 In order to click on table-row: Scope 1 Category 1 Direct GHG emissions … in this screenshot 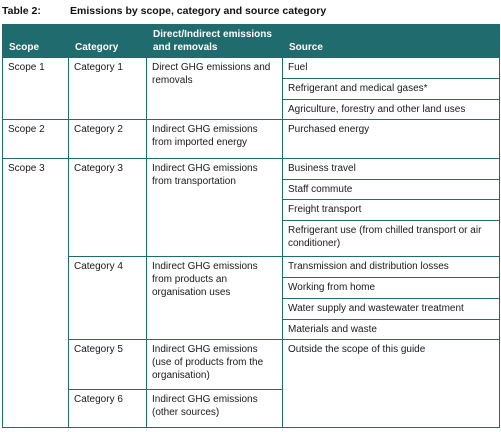, I will do `click(251, 88)`.